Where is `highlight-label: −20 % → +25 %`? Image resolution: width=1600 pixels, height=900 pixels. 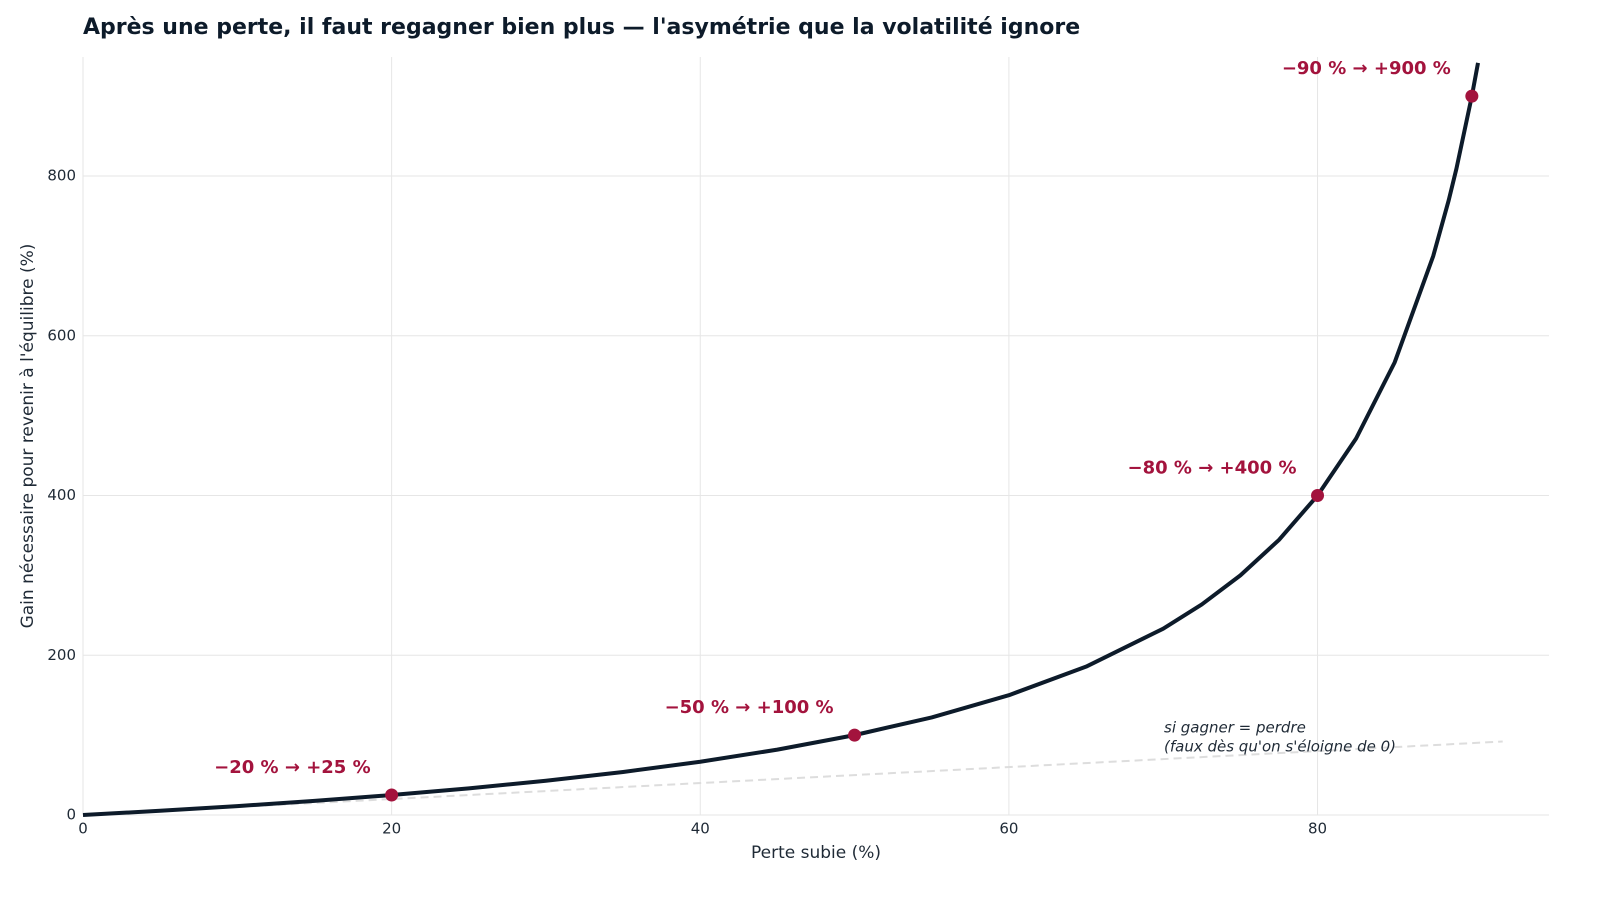 highlight-label: −20 % → +25 % is located at coordinates (292, 767).